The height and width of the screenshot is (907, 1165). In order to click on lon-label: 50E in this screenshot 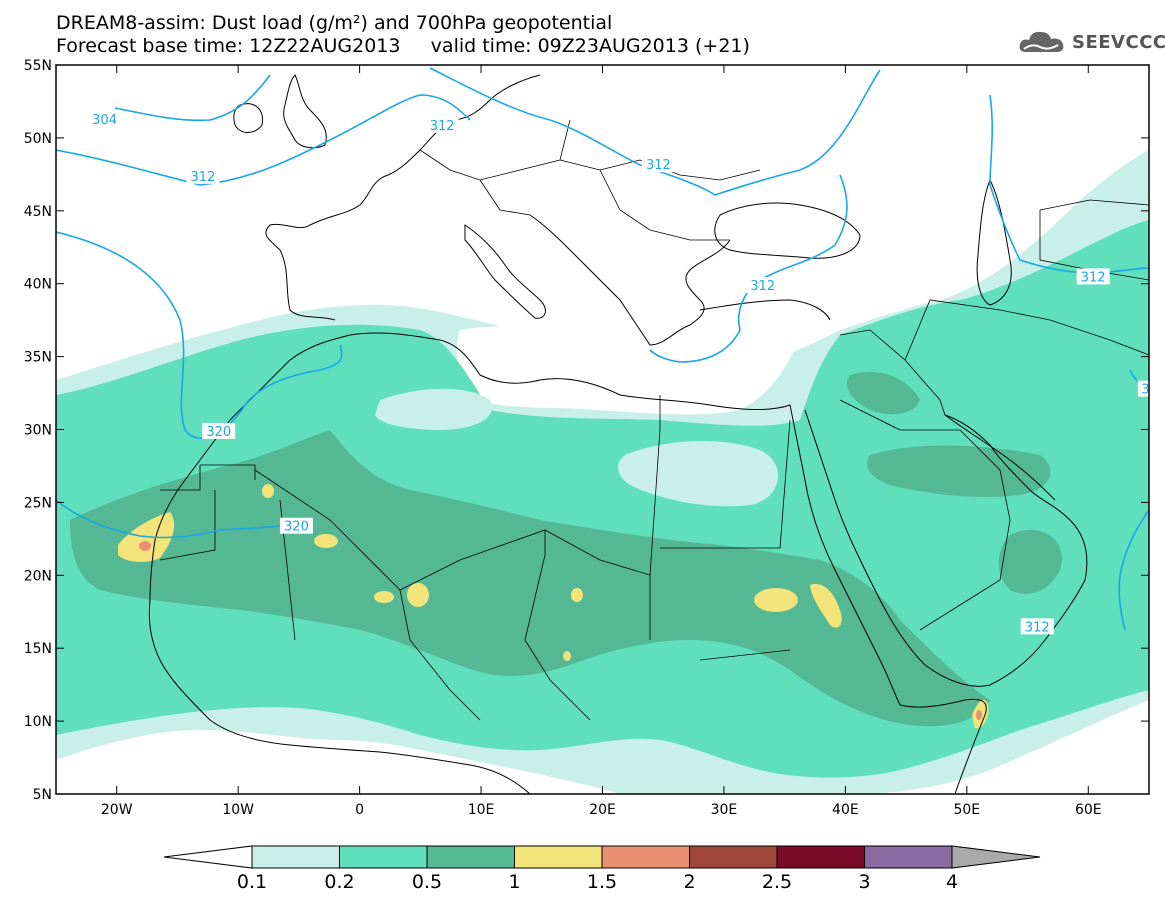, I will do `click(966, 810)`.